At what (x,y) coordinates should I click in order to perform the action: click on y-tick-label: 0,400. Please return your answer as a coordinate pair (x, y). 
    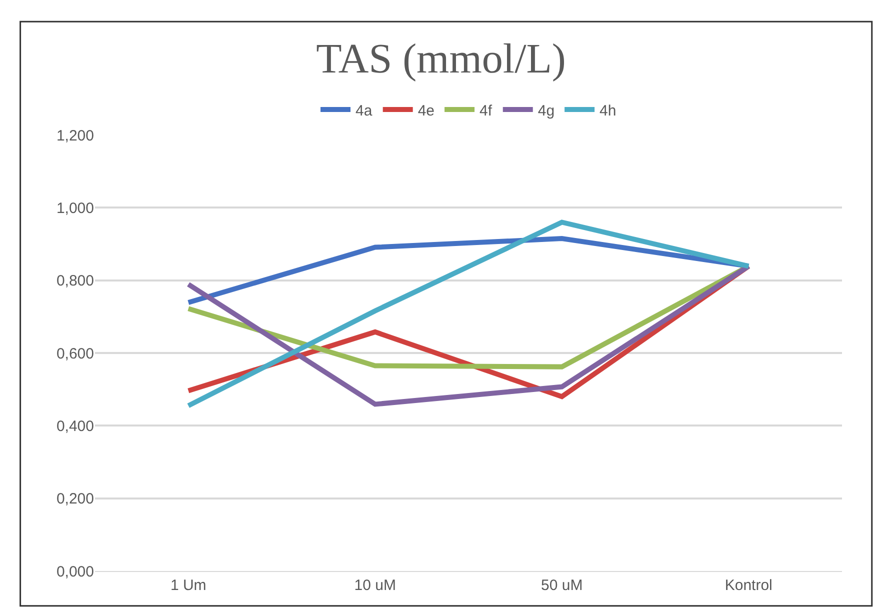
    Looking at the image, I should click on (75, 426).